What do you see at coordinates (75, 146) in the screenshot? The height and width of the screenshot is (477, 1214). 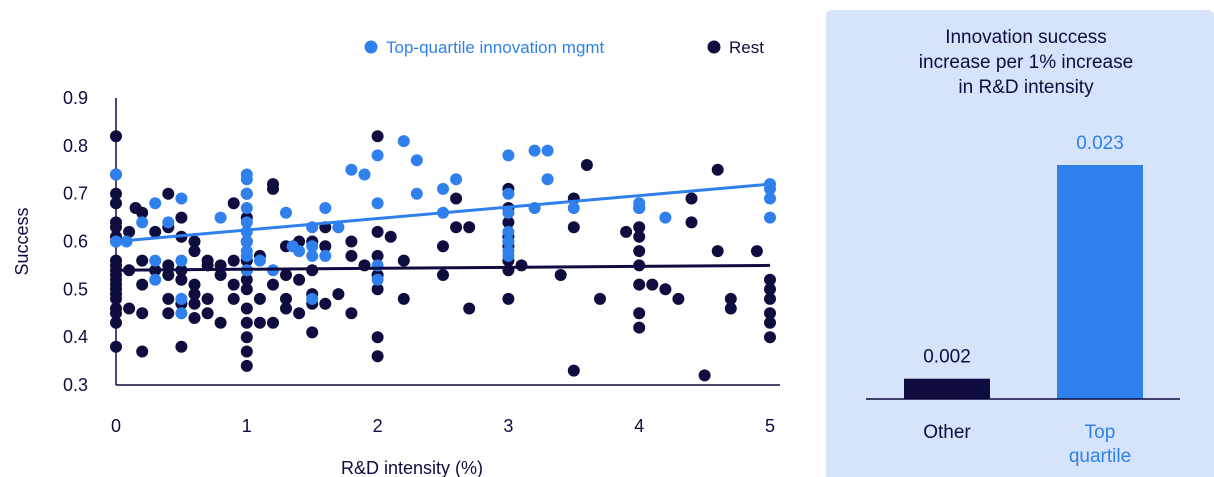 I see `y-tick-label: 0.8` at bounding box center [75, 146].